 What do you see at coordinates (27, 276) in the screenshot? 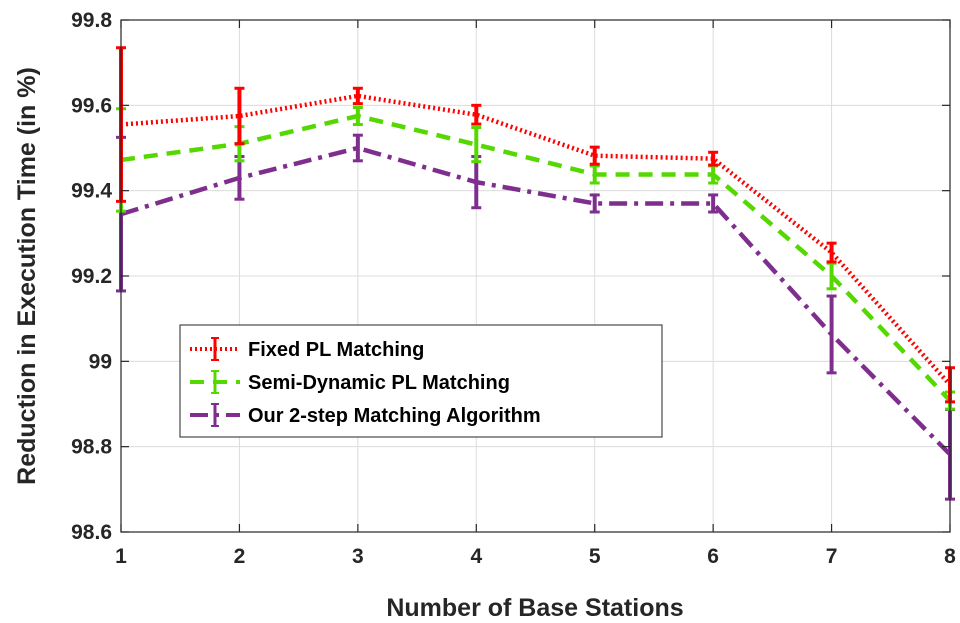
I see `y-axis-label: Reduction in Execution Time (in %)` at bounding box center [27, 276].